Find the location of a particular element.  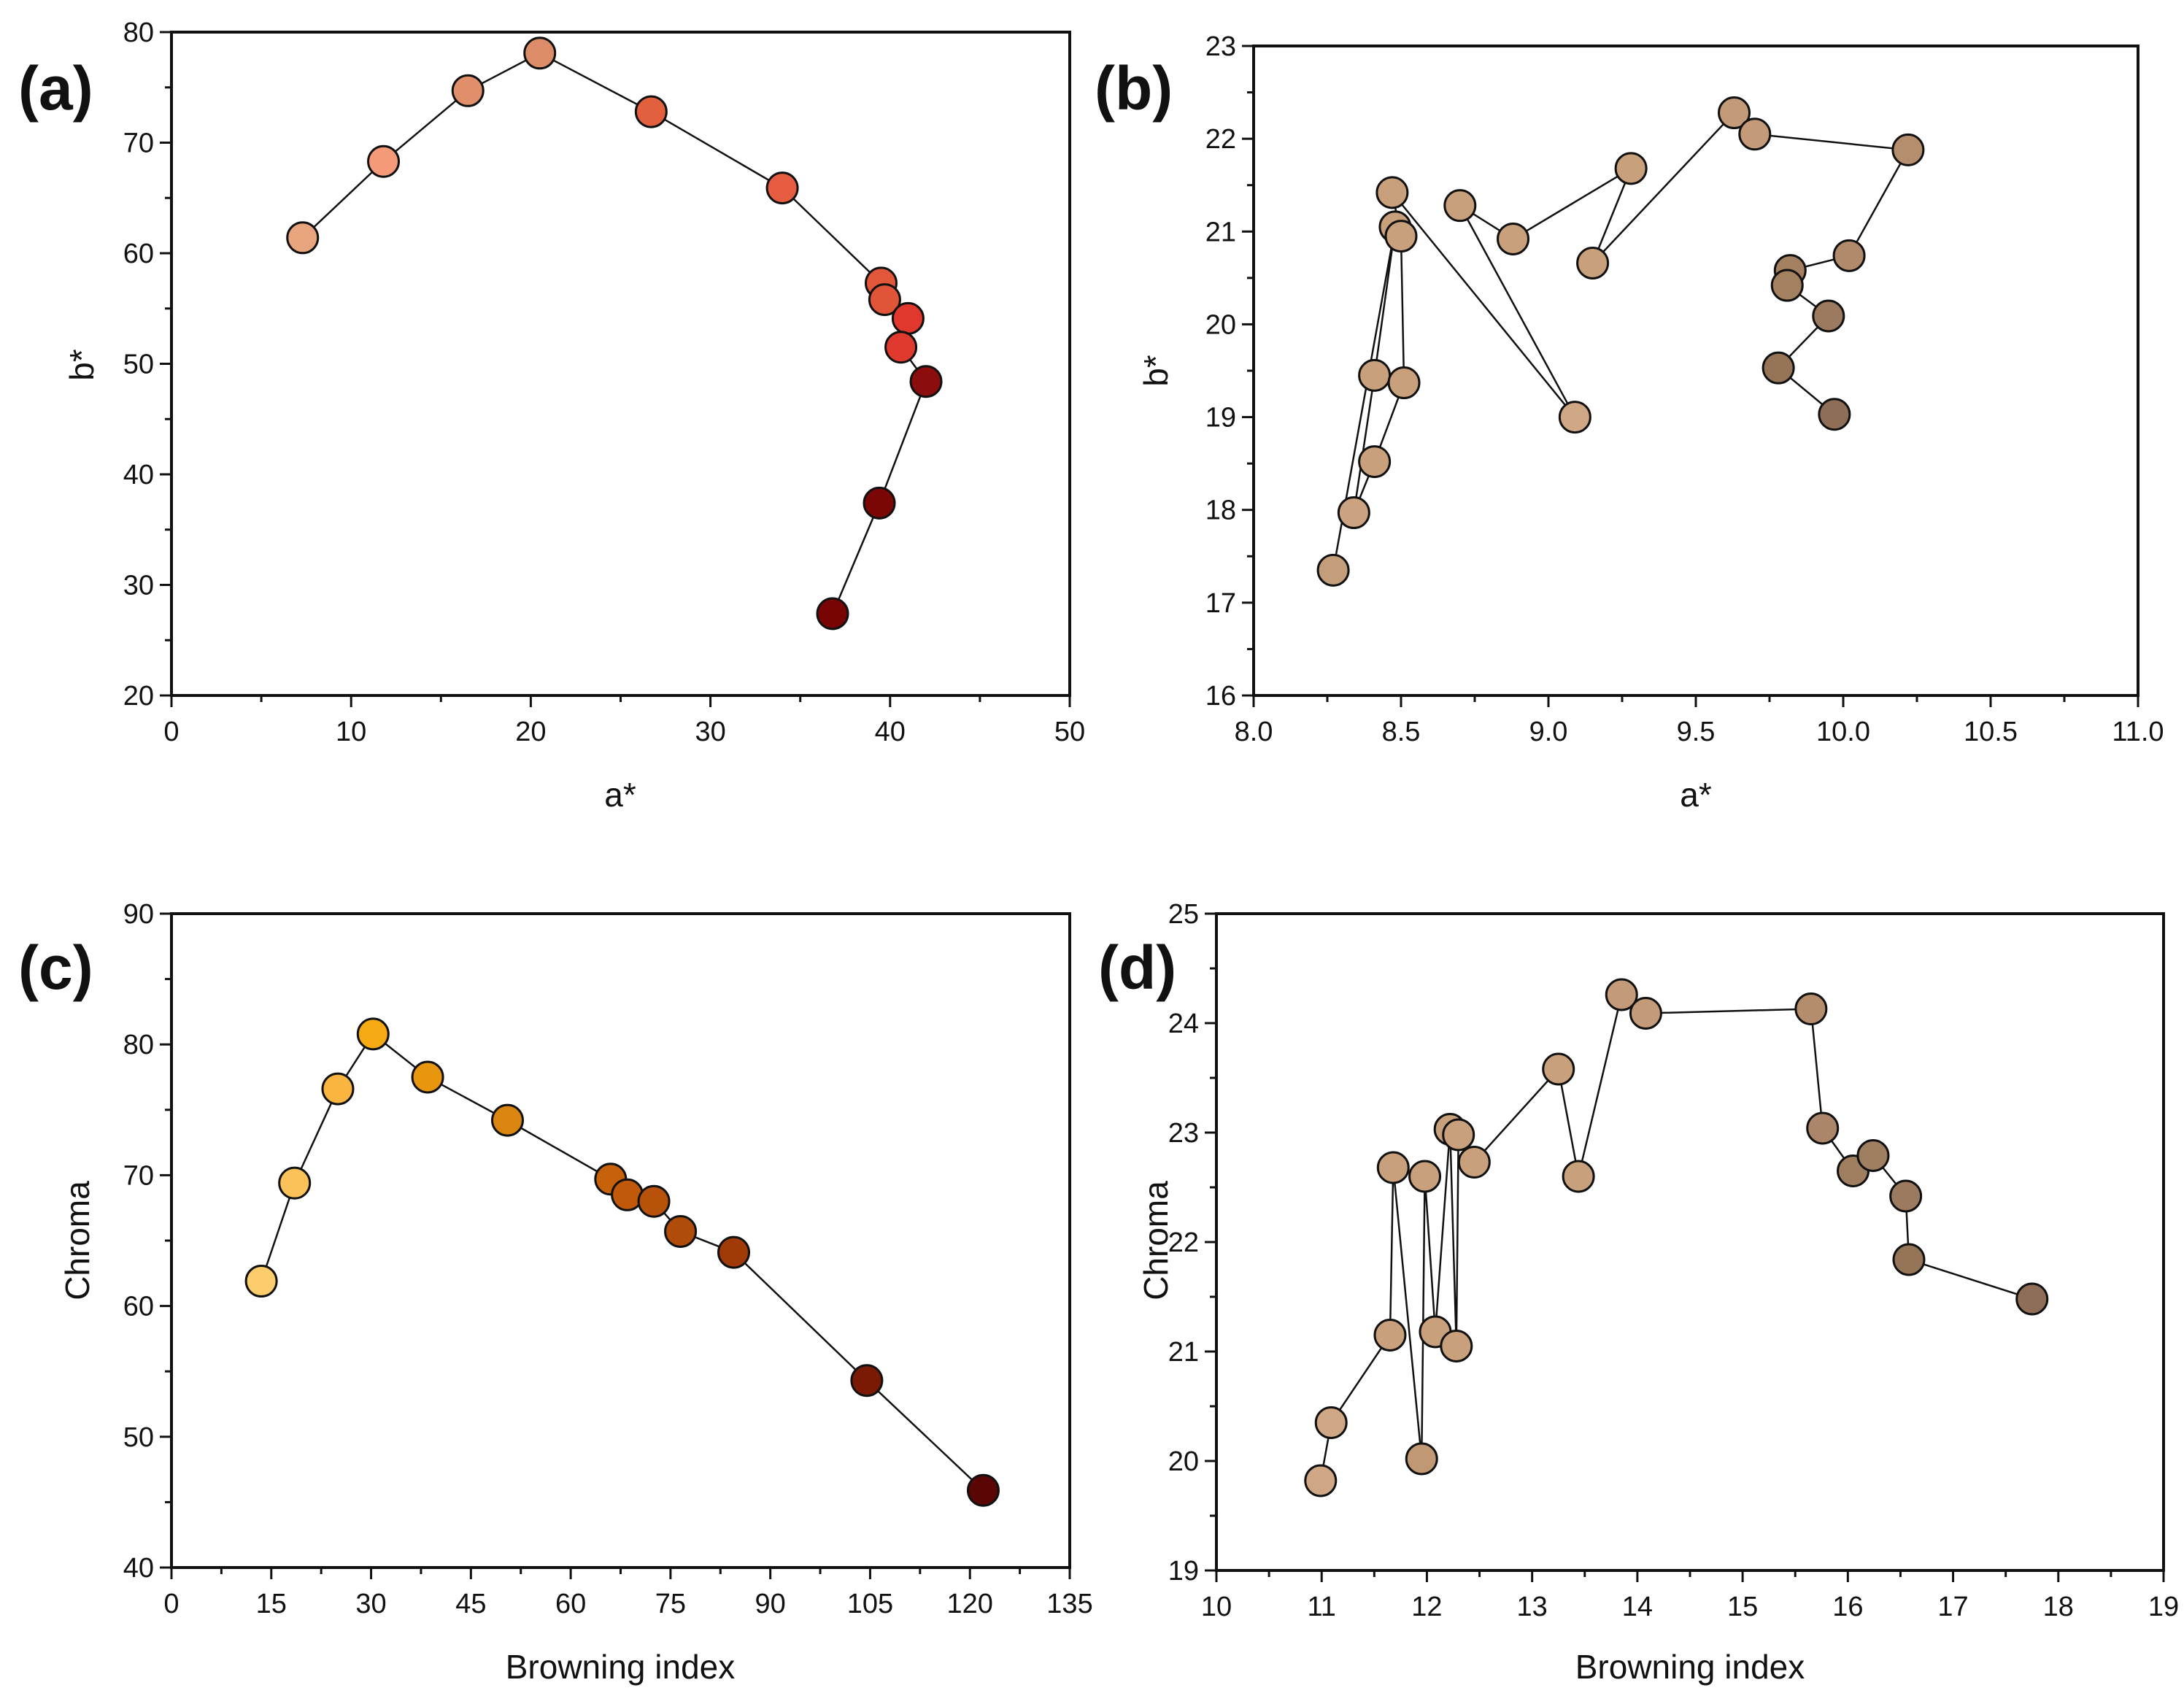

y-tick-label: 70 is located at coordinates (138, 143).